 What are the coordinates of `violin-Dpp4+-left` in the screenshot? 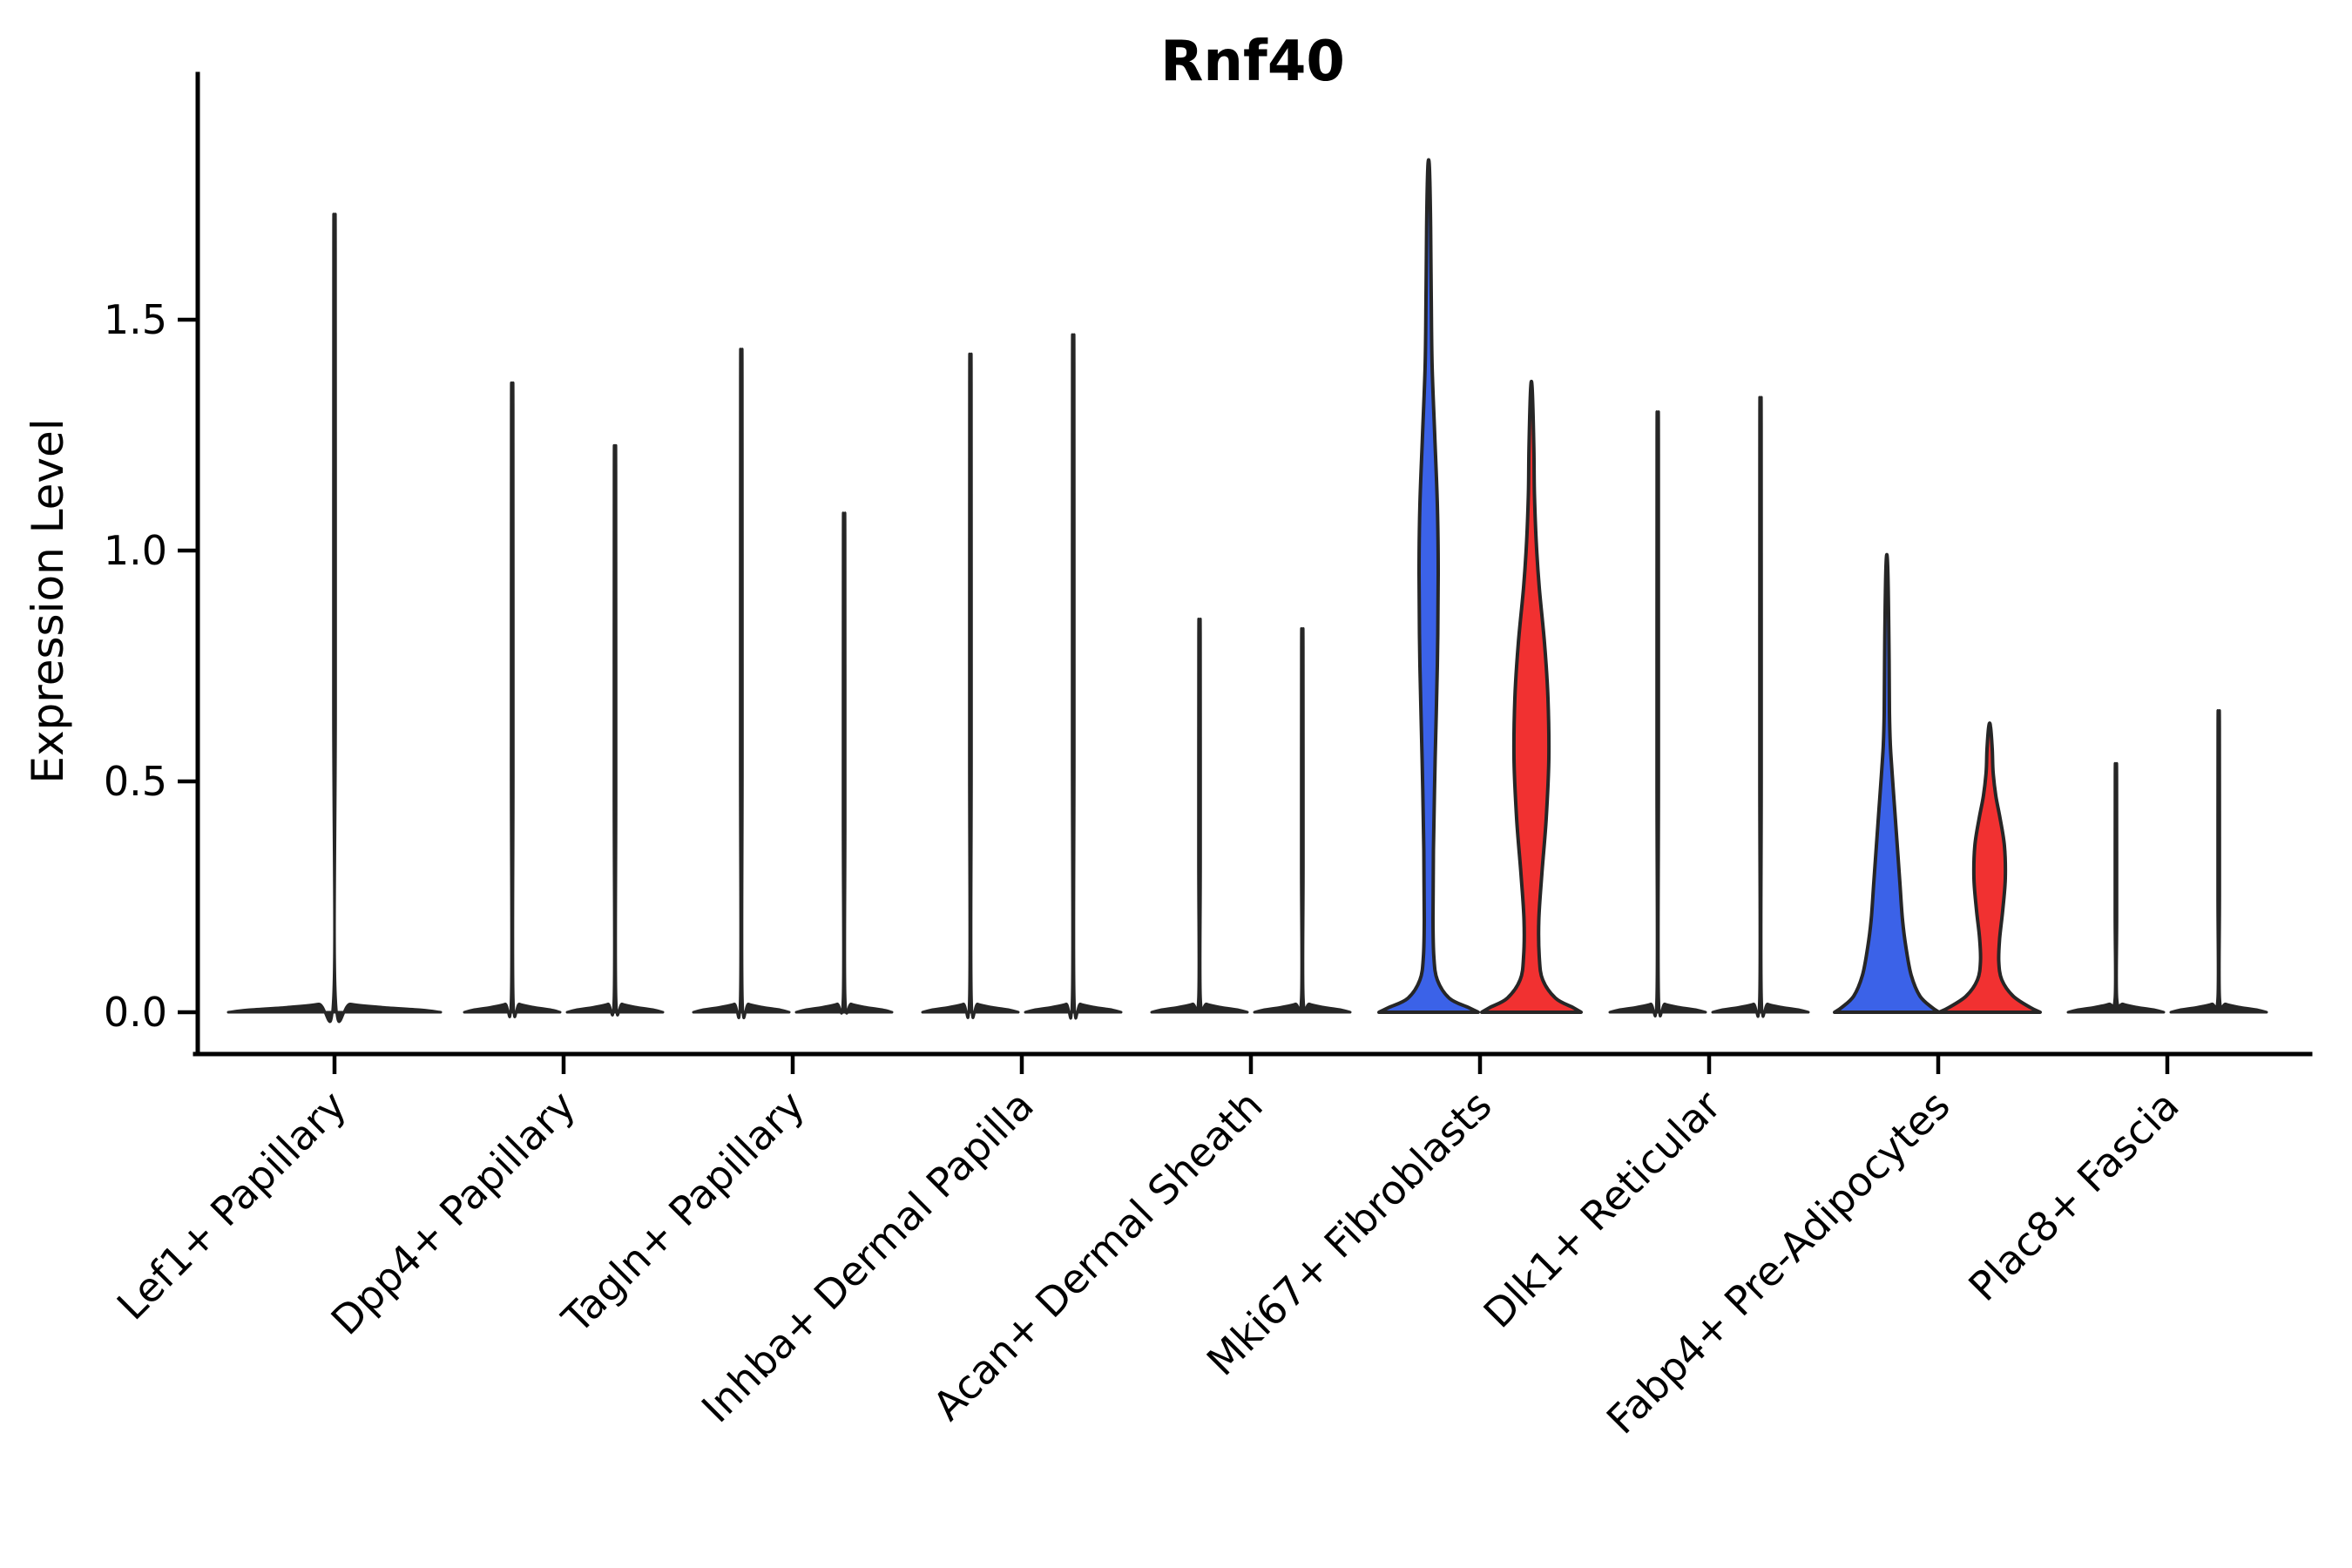 It's located at (512, 700).